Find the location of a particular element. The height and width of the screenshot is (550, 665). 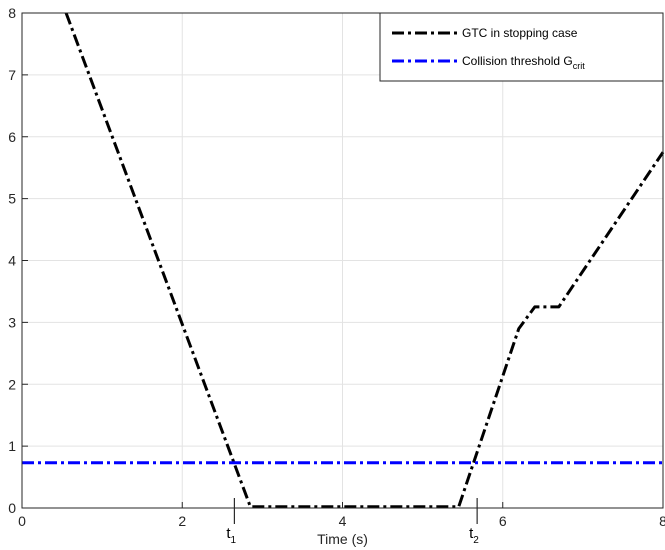

time-marker-label-1: t1 is located at coordinates (231, 535).